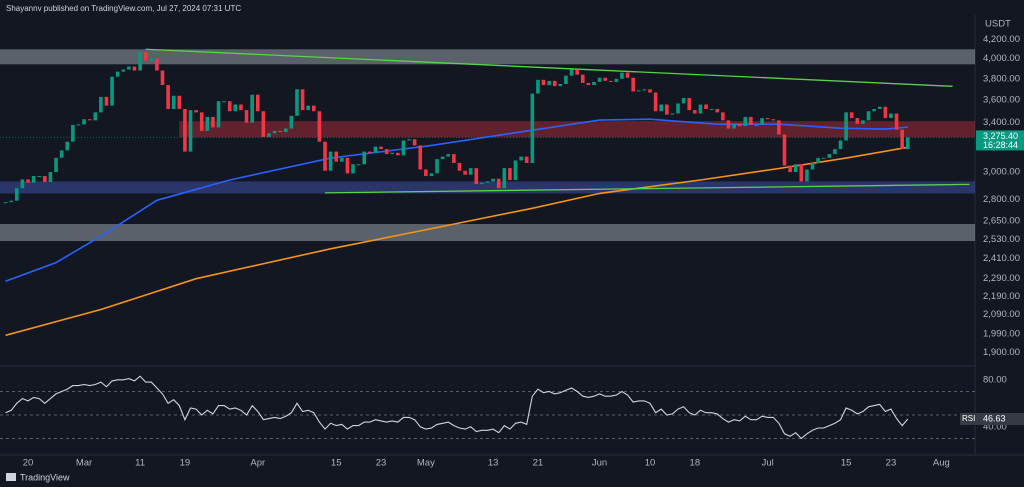 Image resolution: width=1024 pixels, height=487 pixels. I want to click on rsi-name: RSI, so click(968, 418).